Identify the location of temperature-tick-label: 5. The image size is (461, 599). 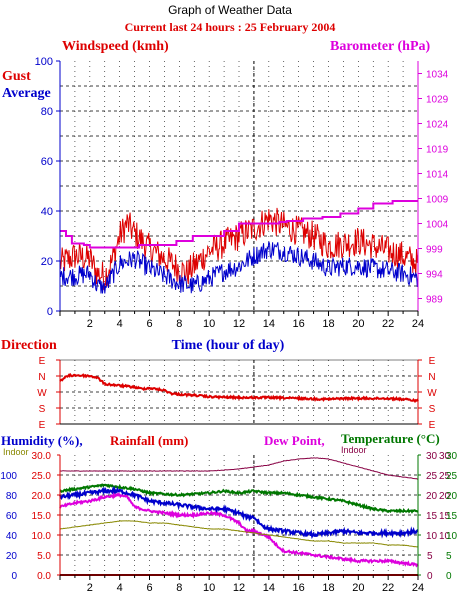
(449, 556).